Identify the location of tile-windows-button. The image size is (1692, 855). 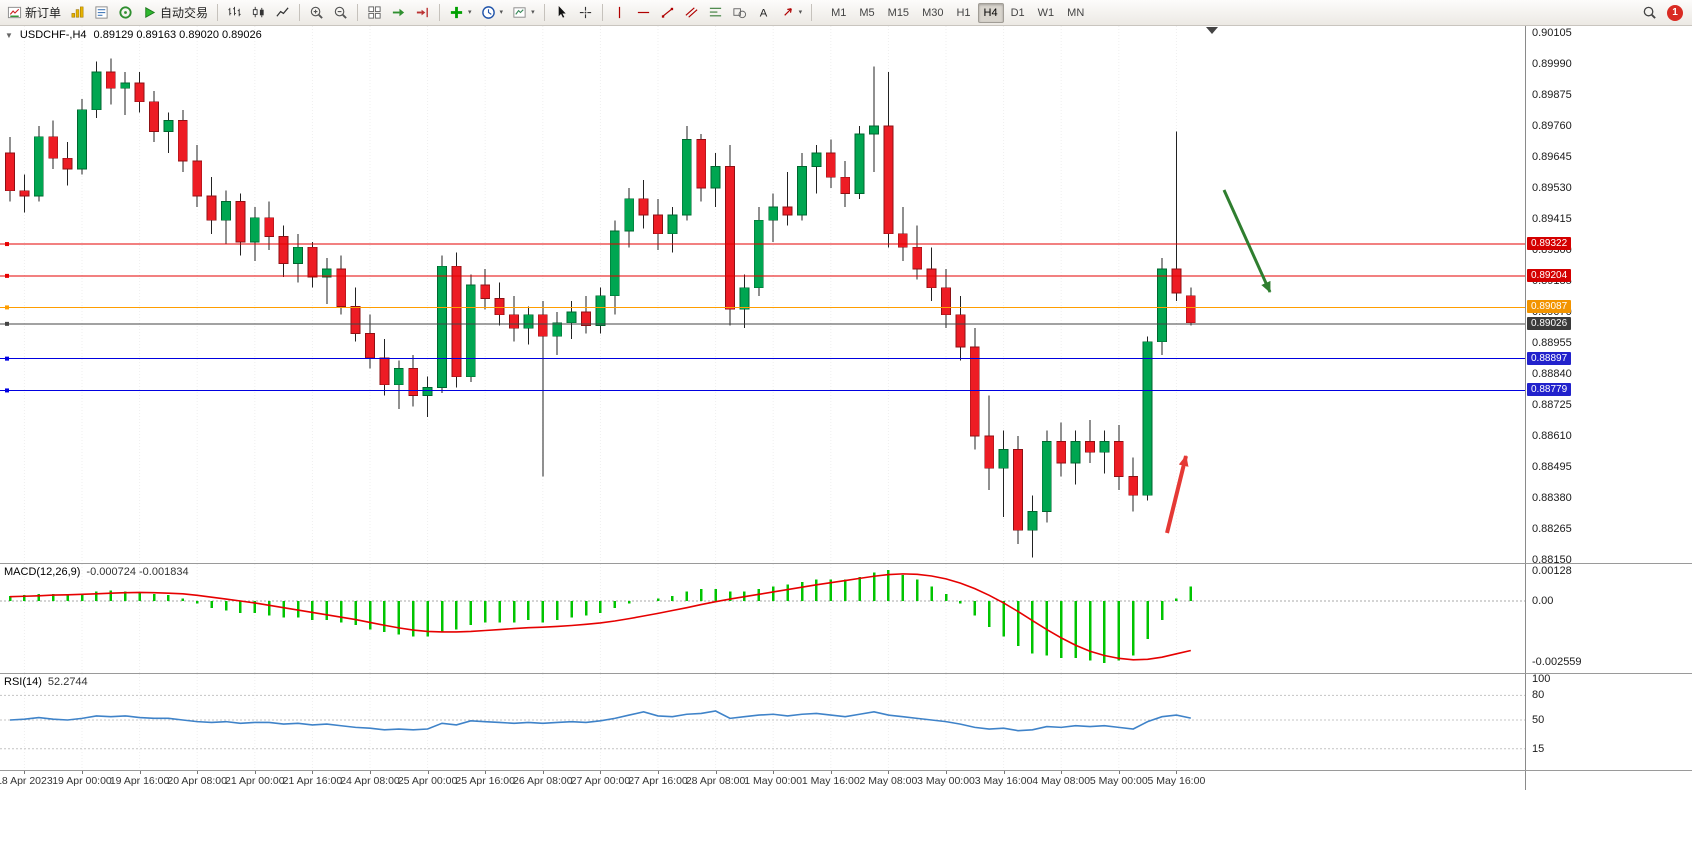
(374, 12).